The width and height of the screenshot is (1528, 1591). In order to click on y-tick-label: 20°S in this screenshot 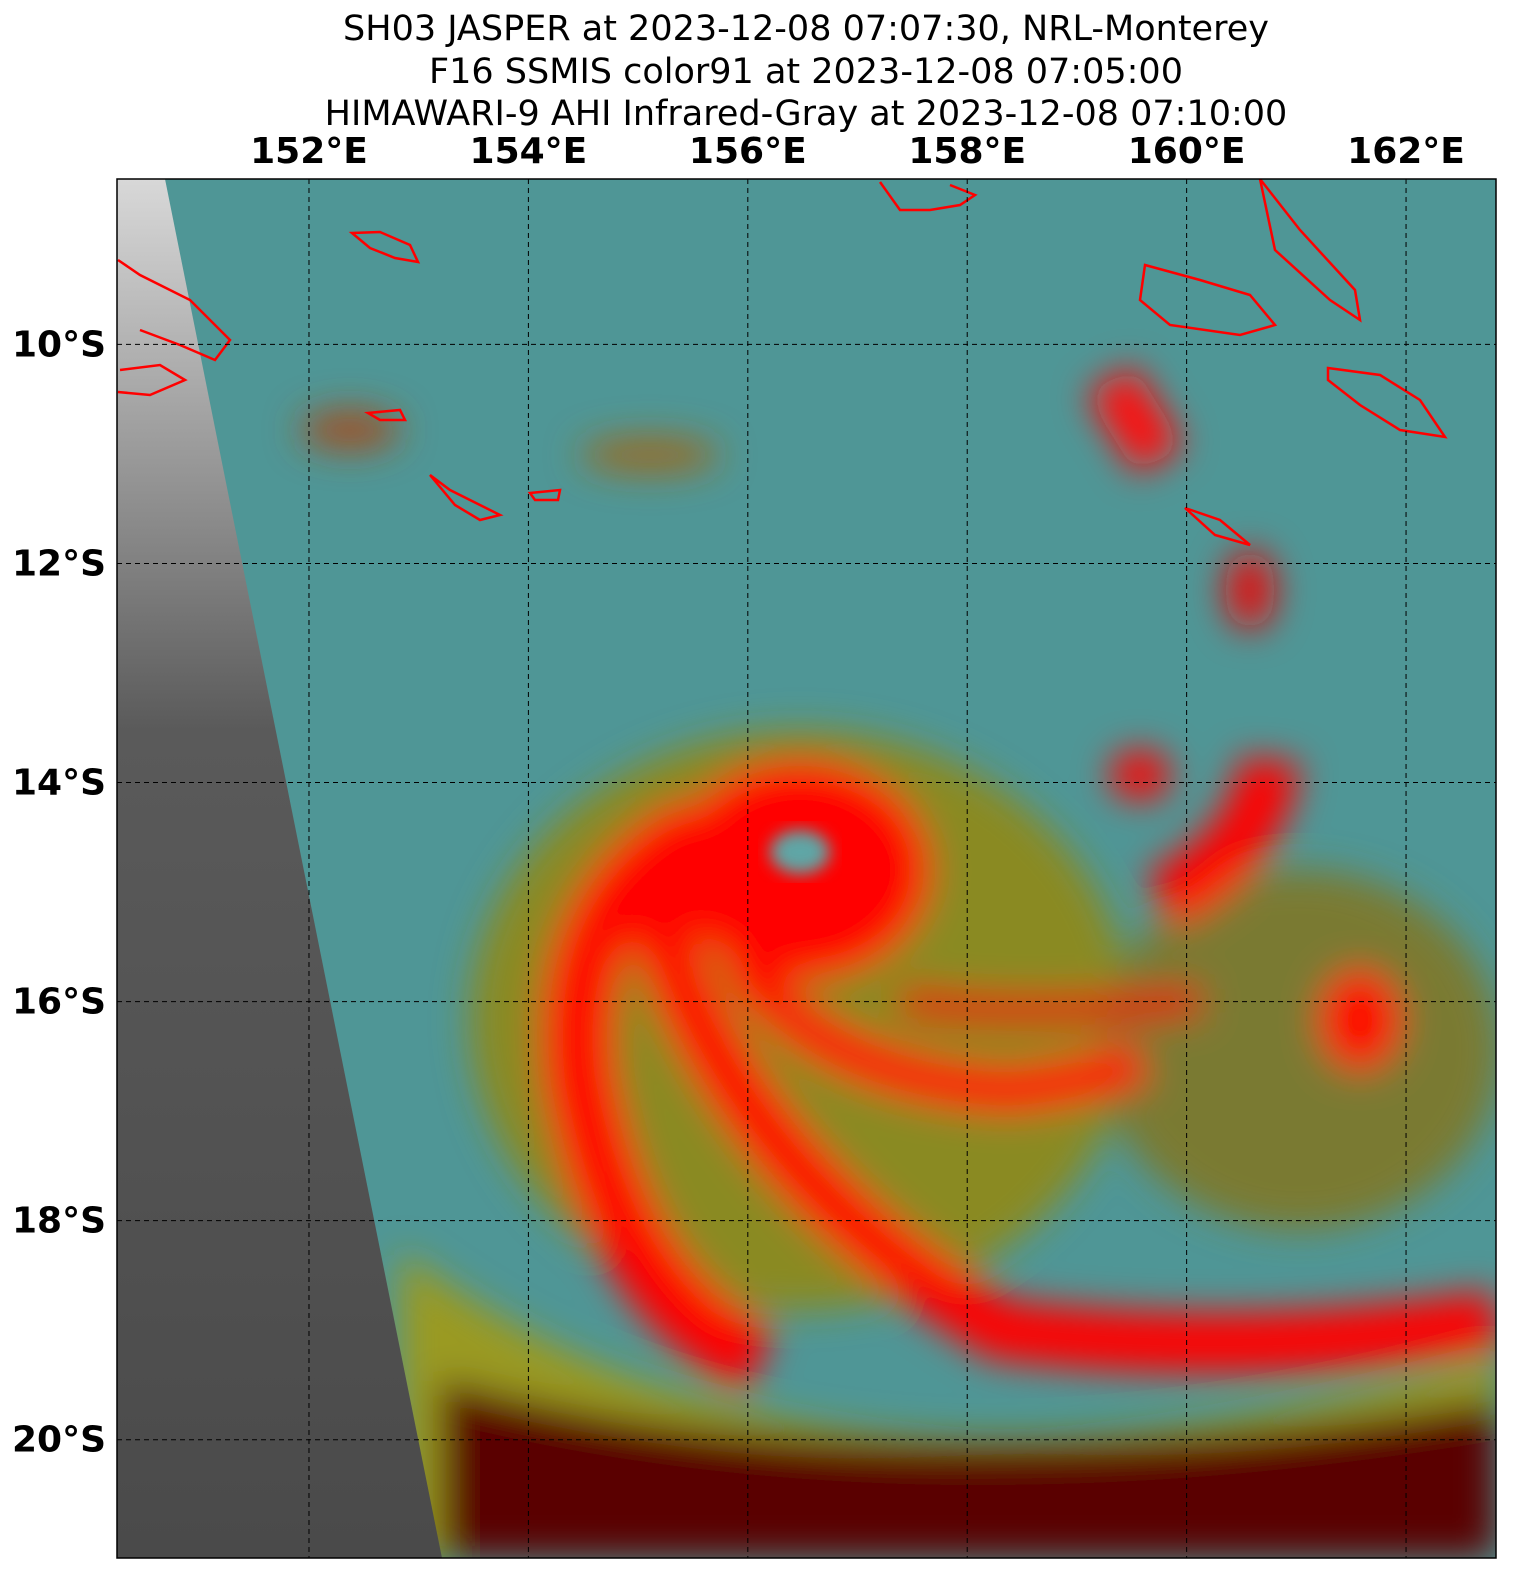, I will do `click(59, 1440)`.